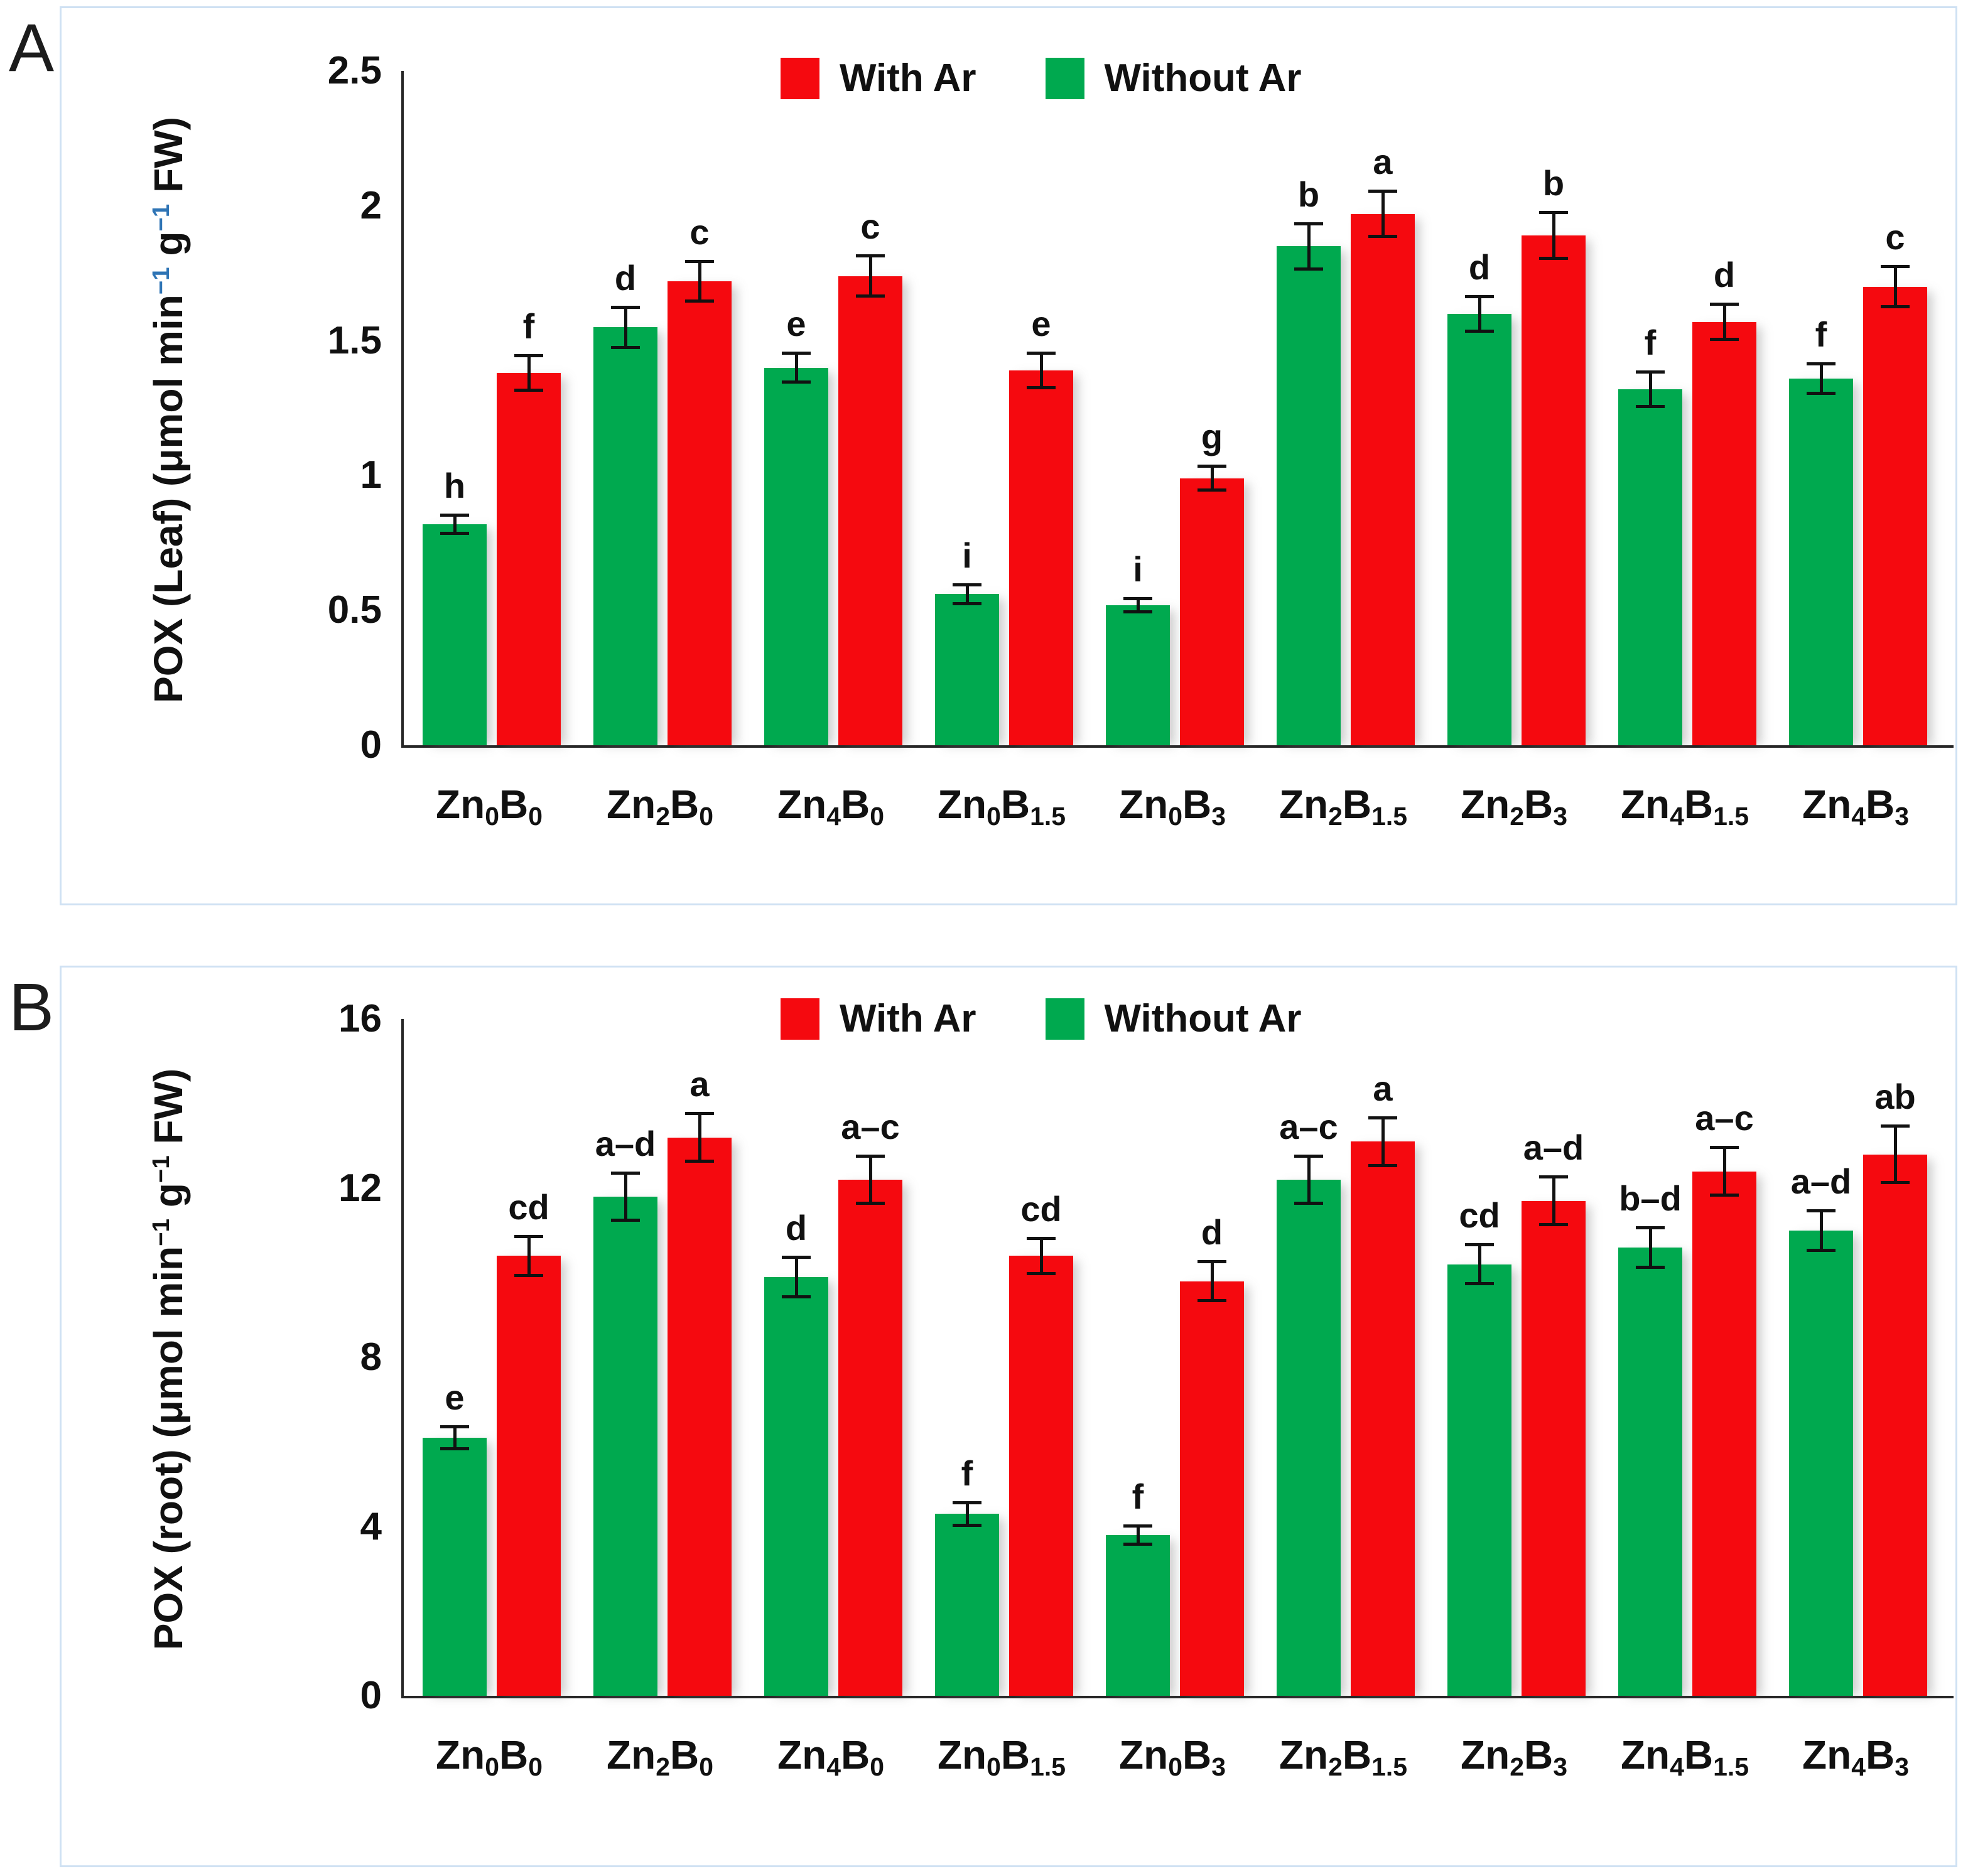 The height and width of the screenshot is (1876, 1968). I want to click on bar-without-ar-Zn4B1.5, so click(1650, 1472).